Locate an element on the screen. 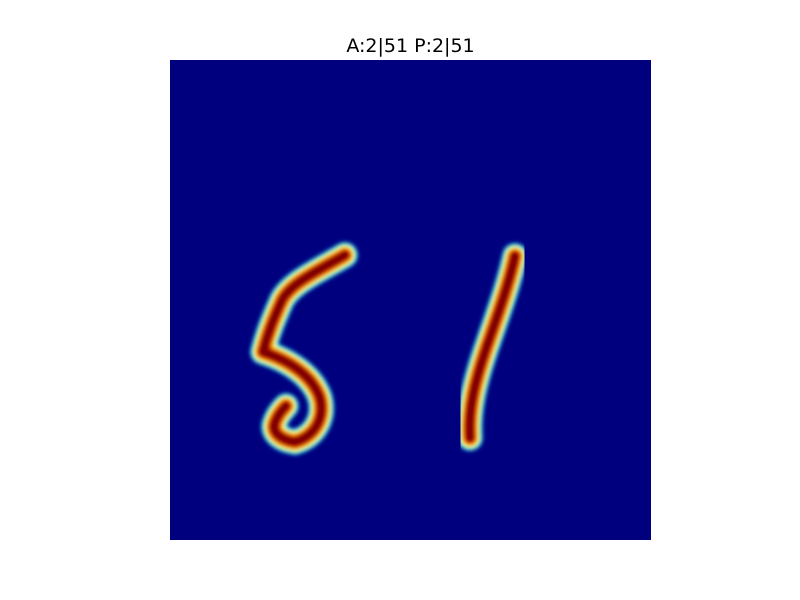 The height and width of the screenshot is (600, 800). digit-one is located at coordinates (492, 347).